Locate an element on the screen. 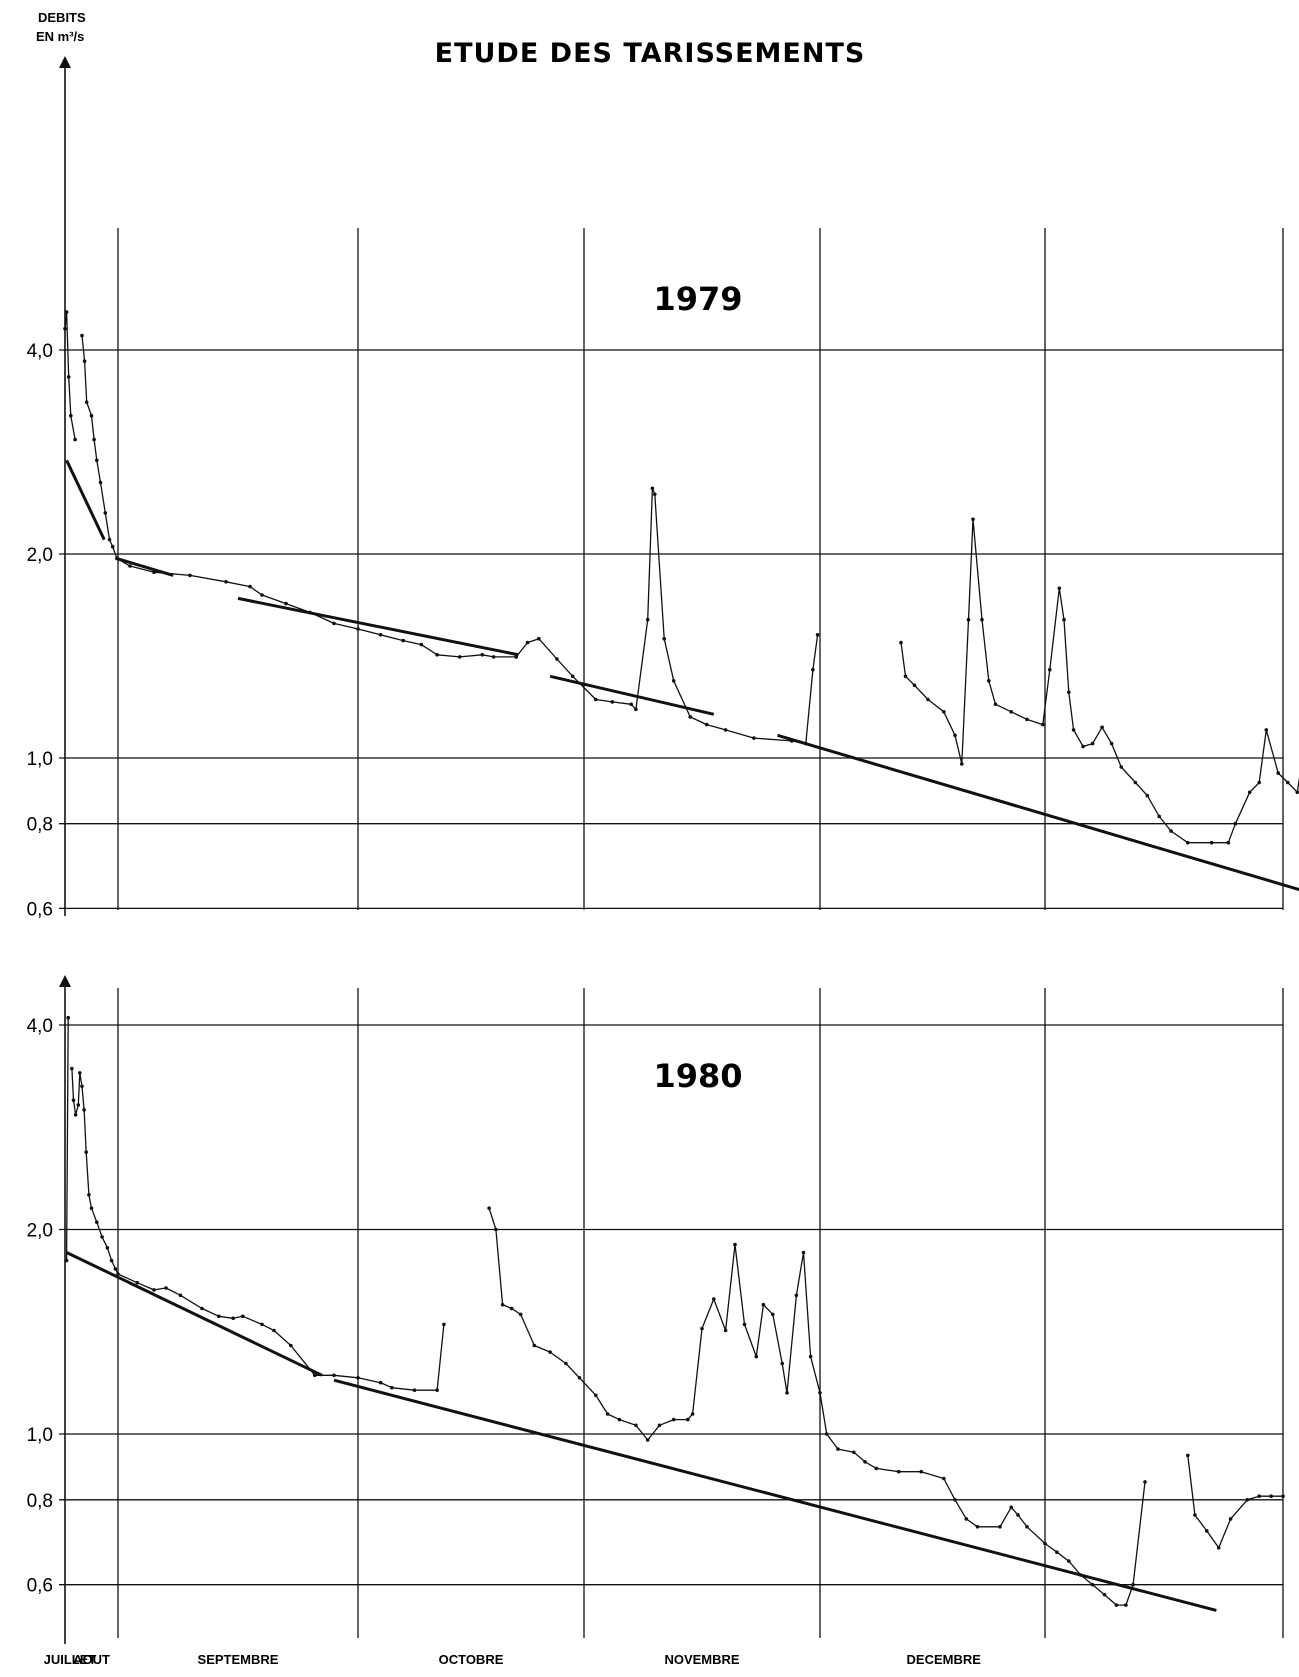  month-label: OCTOBRE is located at coordinates (471, 1659).